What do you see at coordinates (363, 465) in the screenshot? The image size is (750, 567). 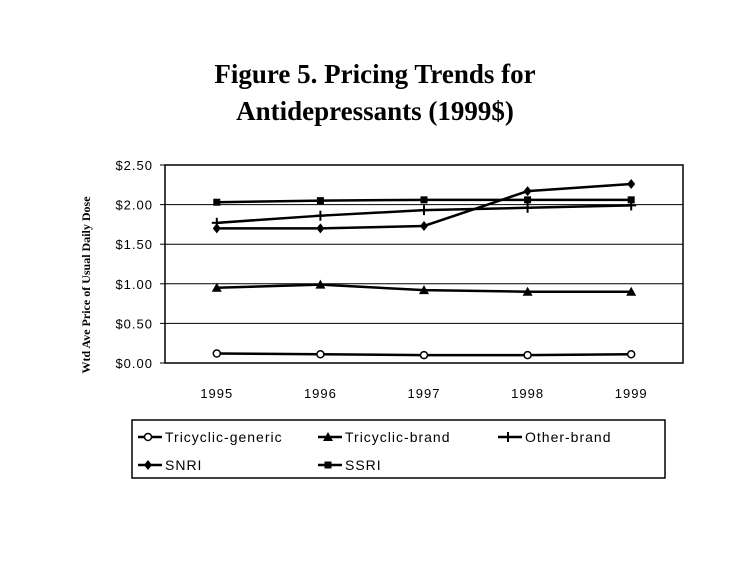 I see `legend-label: SSRI` at bounding box center [363, 465].